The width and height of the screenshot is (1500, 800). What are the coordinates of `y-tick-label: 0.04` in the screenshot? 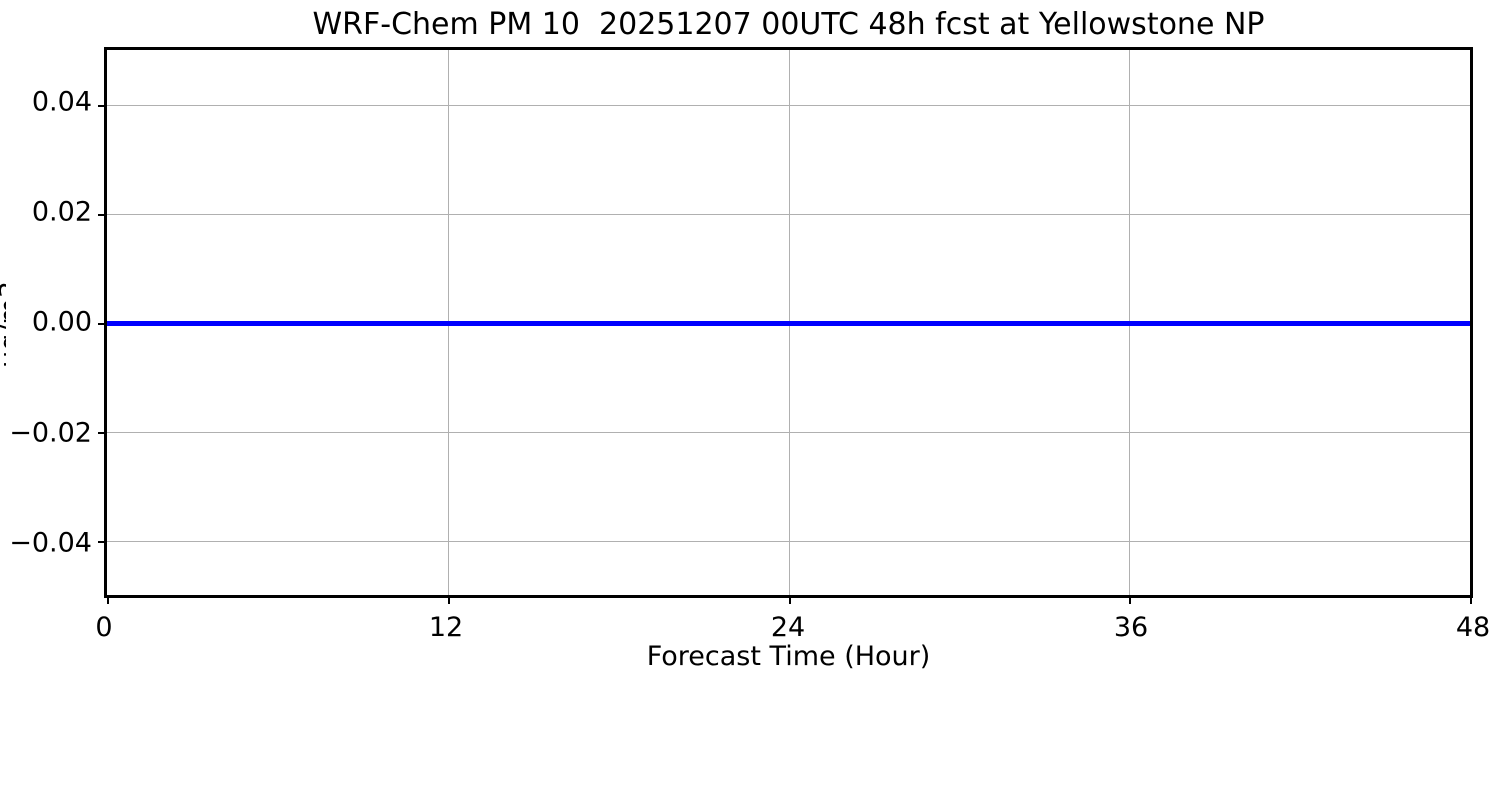 It's located at (61, 102).